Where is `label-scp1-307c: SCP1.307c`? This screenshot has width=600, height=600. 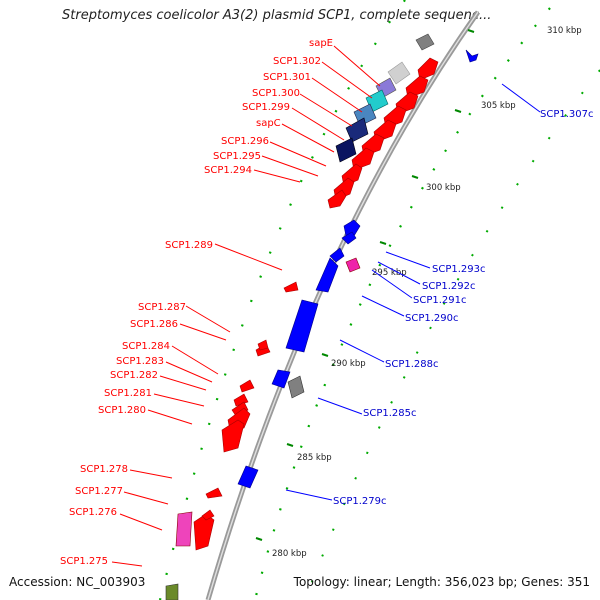 label-scp1-307c: SCP1.307c is located at coordinates (567, 114).